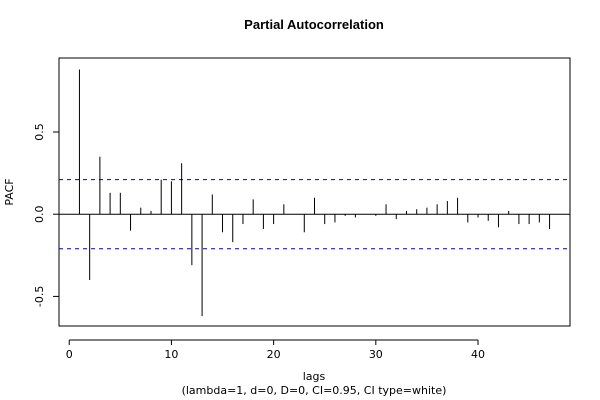  I want to click on x-tick-label: 0, so click(69, 354).